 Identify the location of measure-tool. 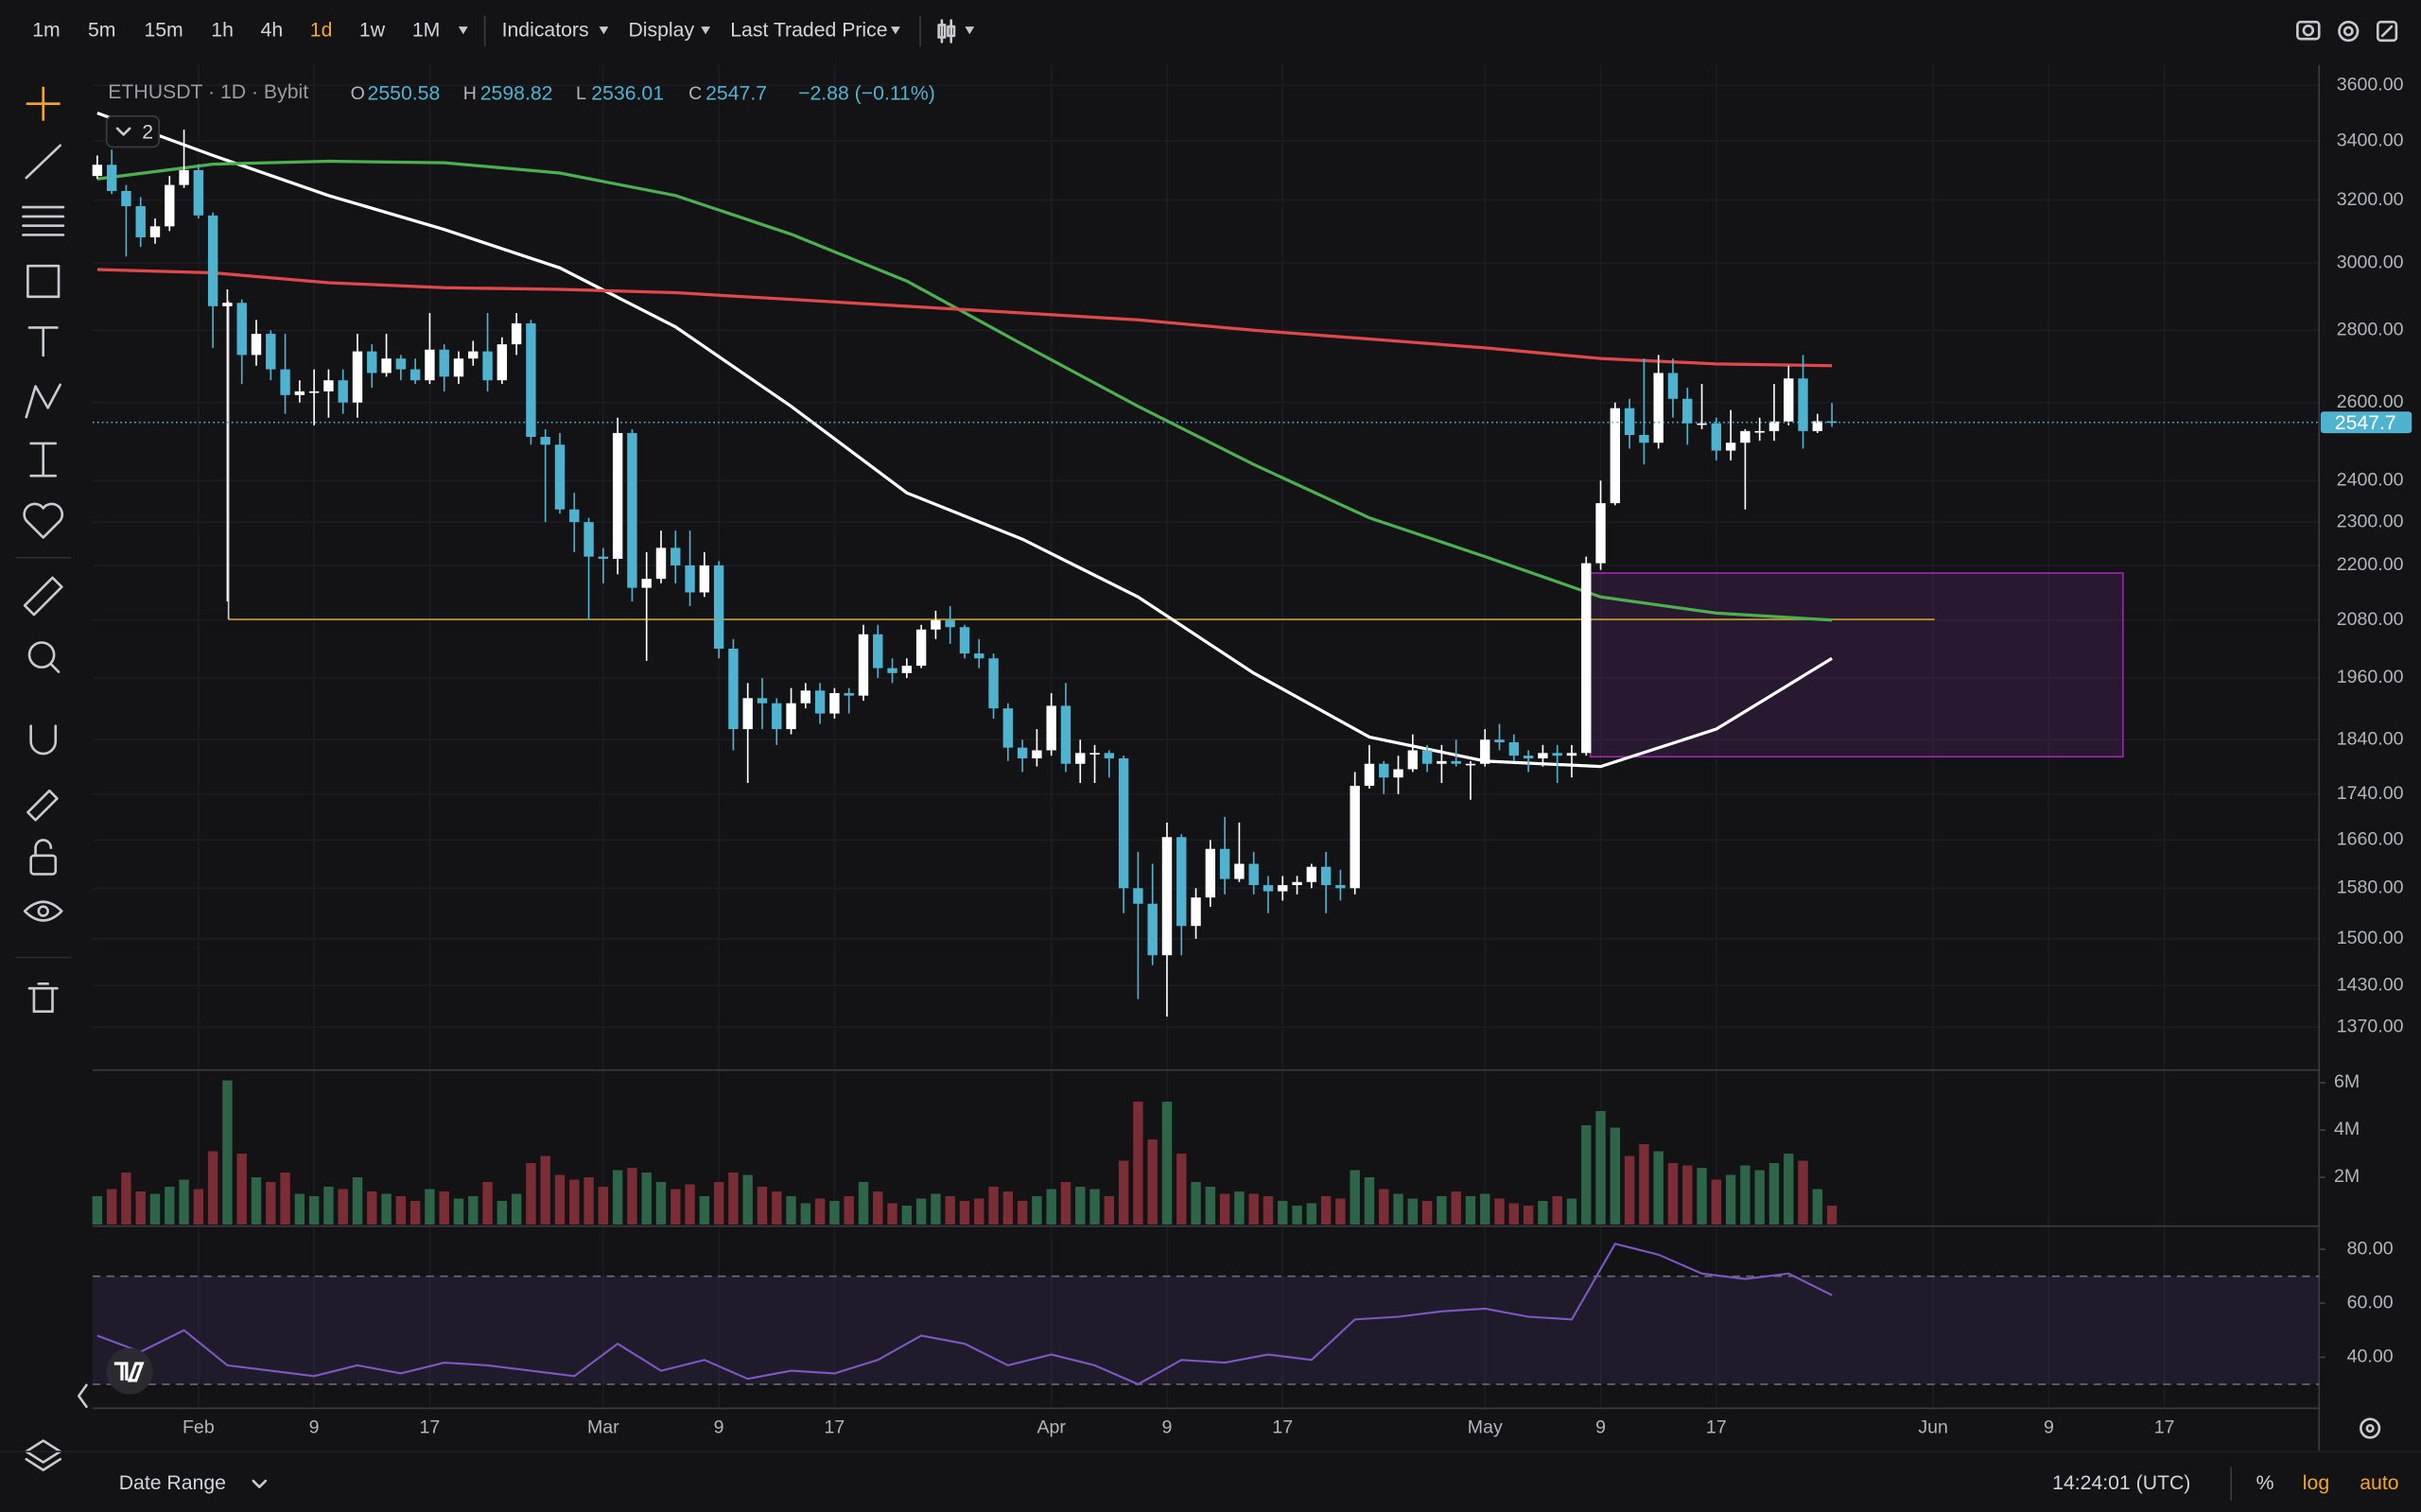
(43, 460).